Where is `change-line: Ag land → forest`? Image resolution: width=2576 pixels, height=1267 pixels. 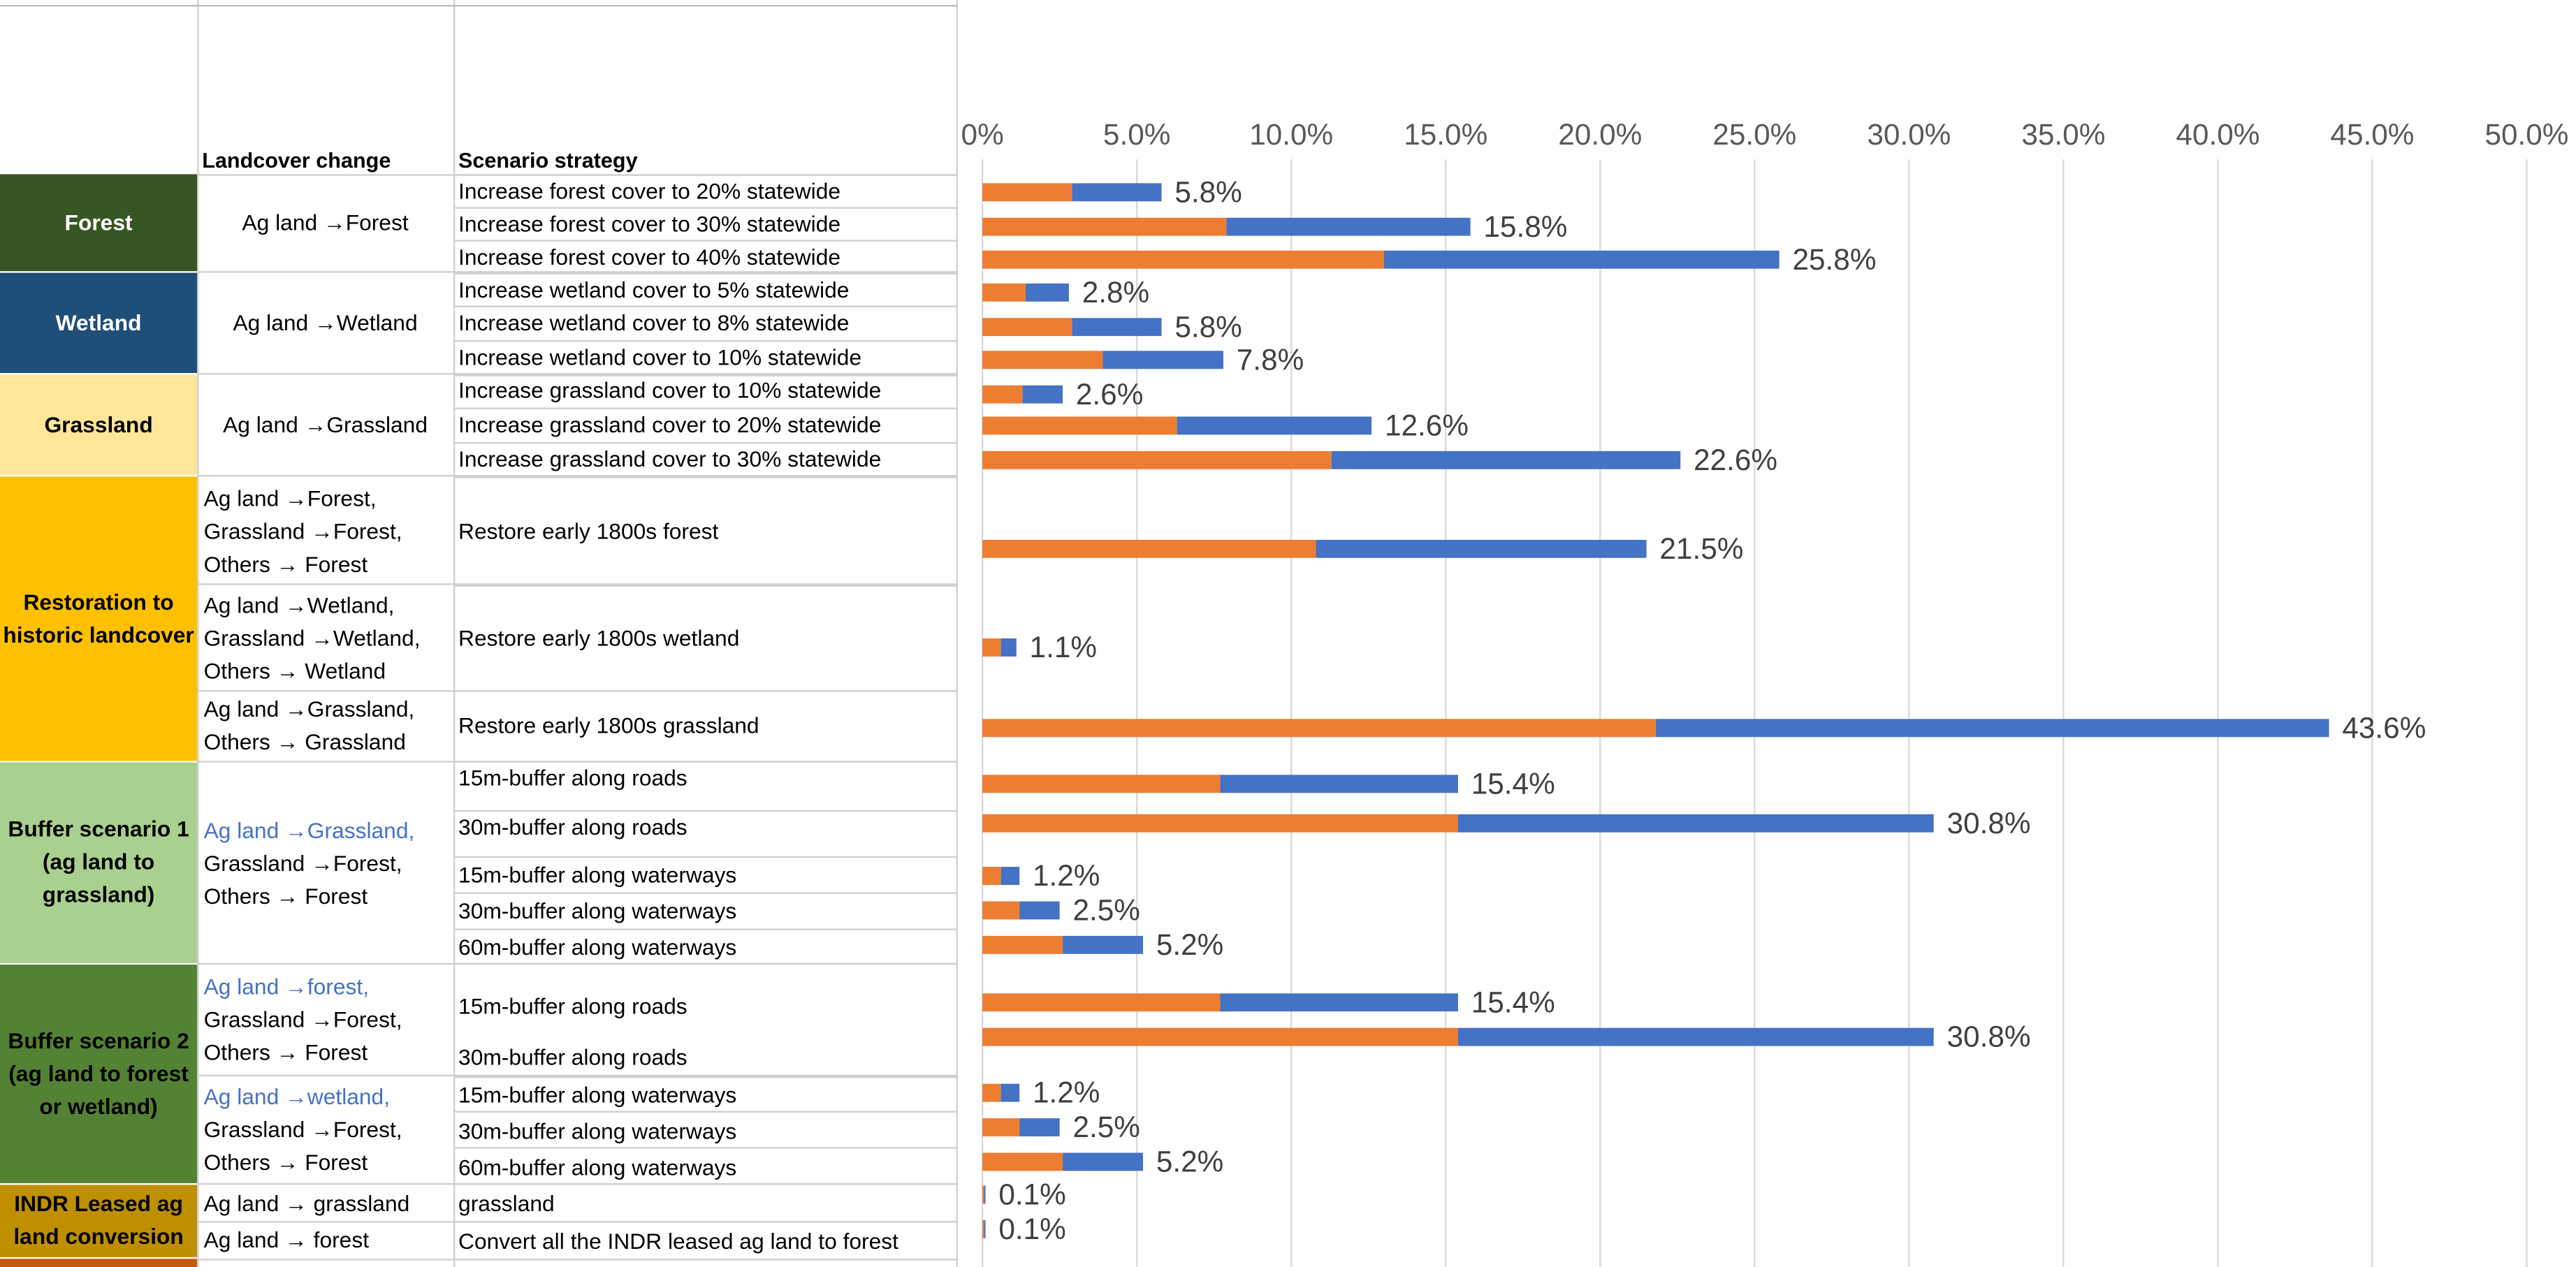 change-line: Ag land → forest is located at coordinates (286, 1239).